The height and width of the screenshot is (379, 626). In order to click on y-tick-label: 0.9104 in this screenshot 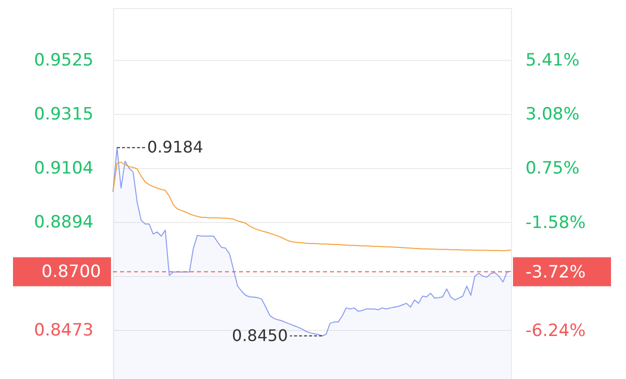, I will do `click(64, 168)`.